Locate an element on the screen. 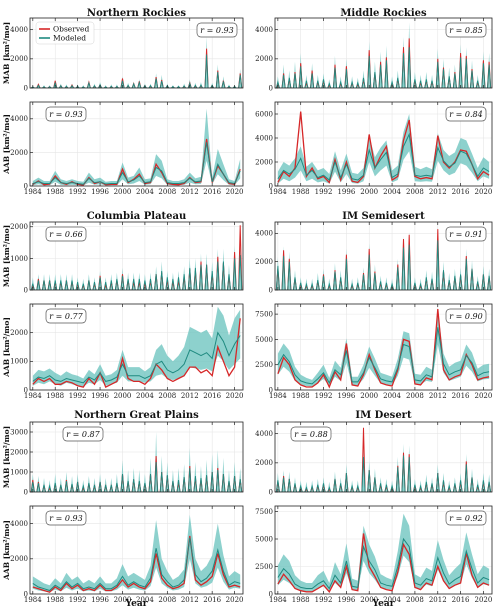  legend-box is located at coordinates (65, 33).